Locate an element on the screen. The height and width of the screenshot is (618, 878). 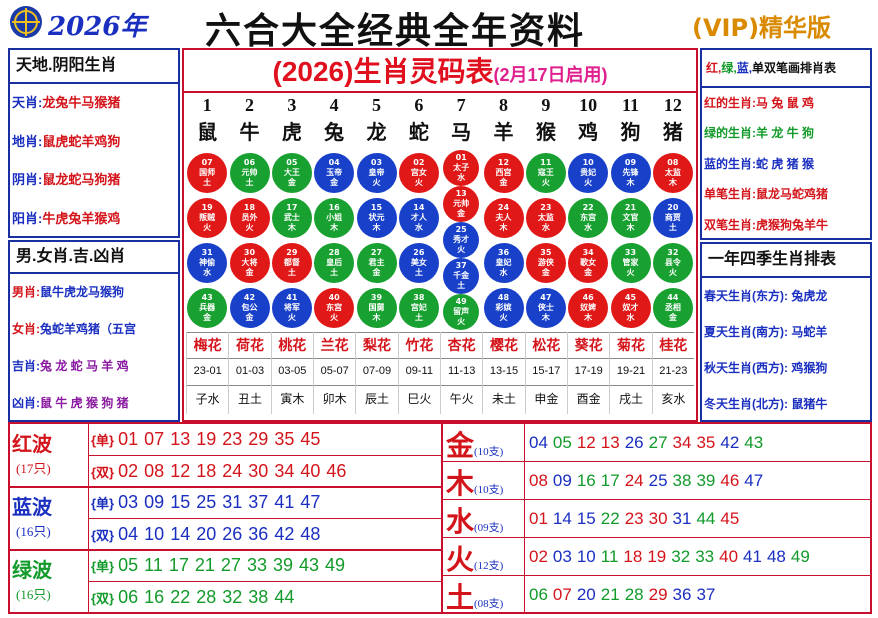
col-flower: 梨花 is located at coordinates (376, 345).